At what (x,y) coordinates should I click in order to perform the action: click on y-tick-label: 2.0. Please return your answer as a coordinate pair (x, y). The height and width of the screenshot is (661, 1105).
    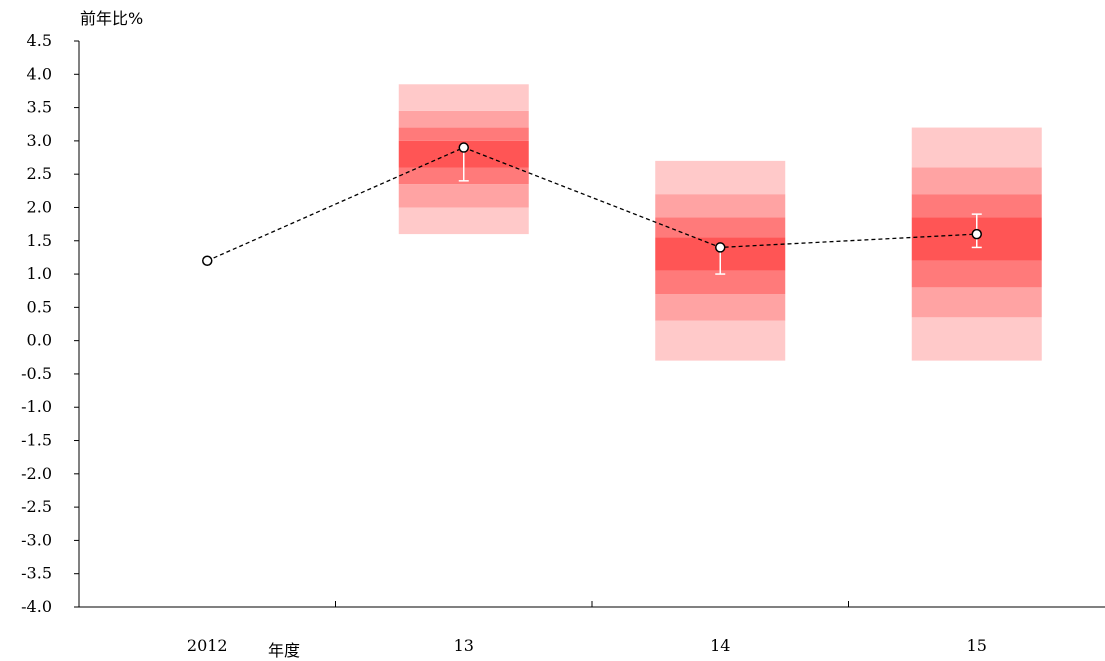
    Looking at the image, I should click on (39, 206).